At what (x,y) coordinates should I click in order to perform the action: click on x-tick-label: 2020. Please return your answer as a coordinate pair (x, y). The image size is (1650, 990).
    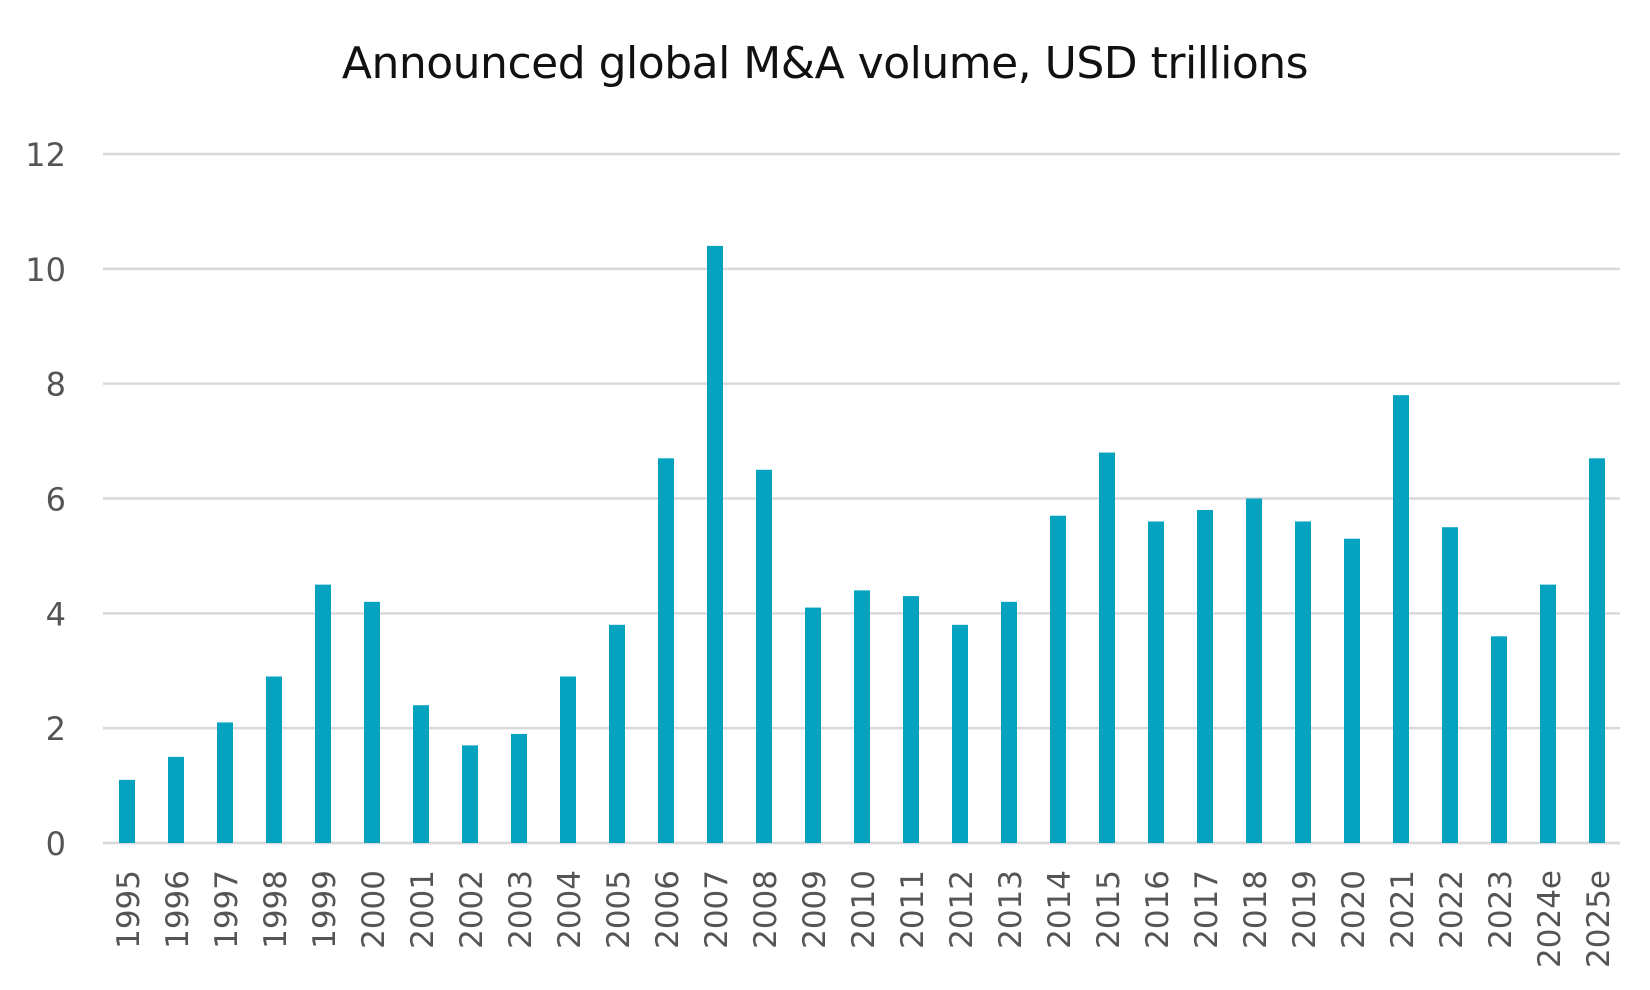
    Looking at the image, I should click on (1354, 909).